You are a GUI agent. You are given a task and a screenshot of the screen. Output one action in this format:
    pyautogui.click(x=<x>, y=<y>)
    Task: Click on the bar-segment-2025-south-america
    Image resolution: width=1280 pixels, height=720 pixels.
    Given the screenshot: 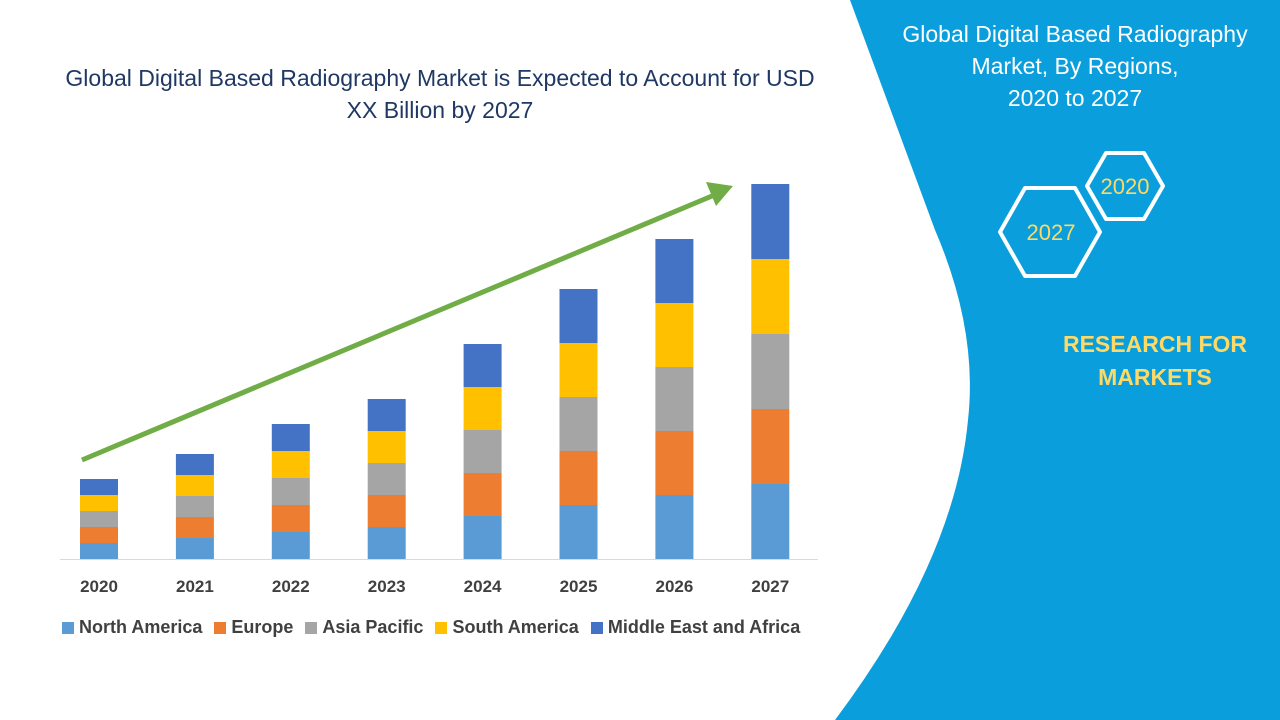 What is the action you would take?
    pyautogui.click(x=578, y=370)
    